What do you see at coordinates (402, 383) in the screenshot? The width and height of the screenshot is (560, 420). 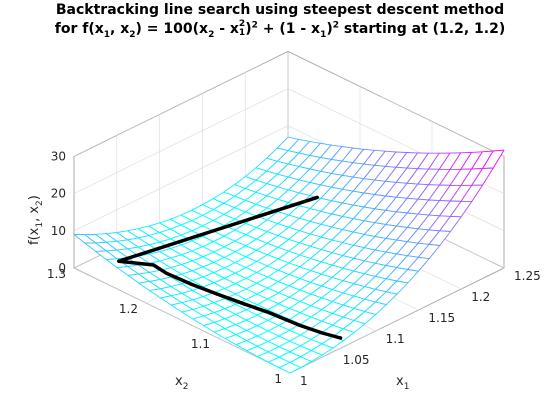 I see `x-axis-label: x1` at bounding box center [402, 383].